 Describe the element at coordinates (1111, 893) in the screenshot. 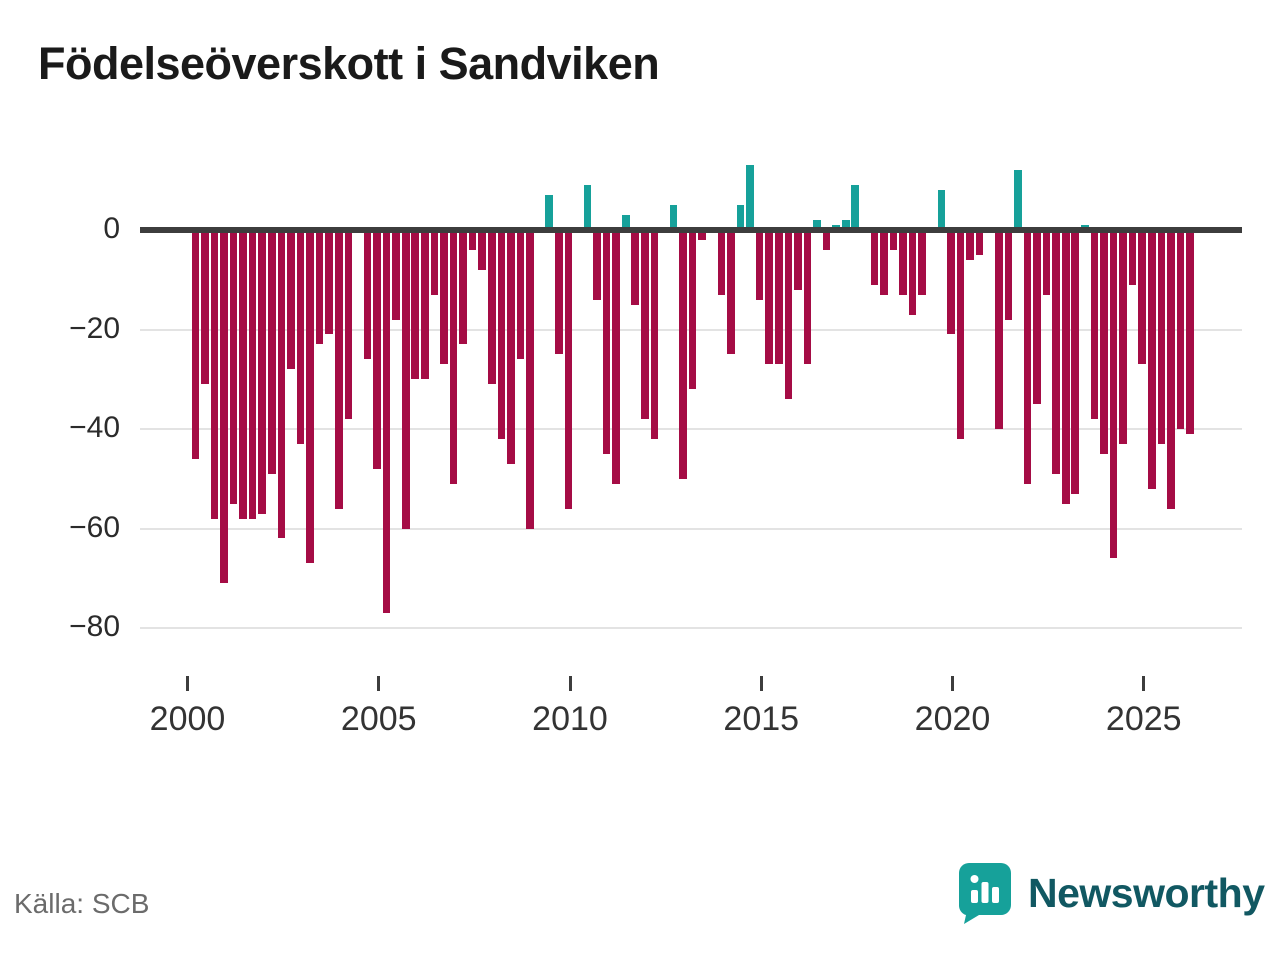

I see `newsworthy-logo: Newsworthy` at that location.